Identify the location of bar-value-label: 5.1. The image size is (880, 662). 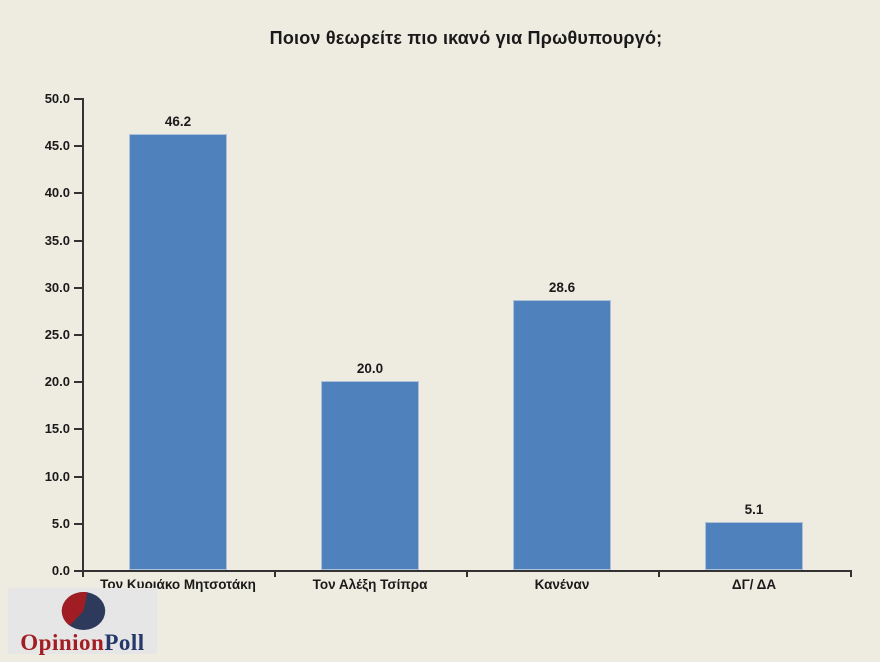
(754, 509).